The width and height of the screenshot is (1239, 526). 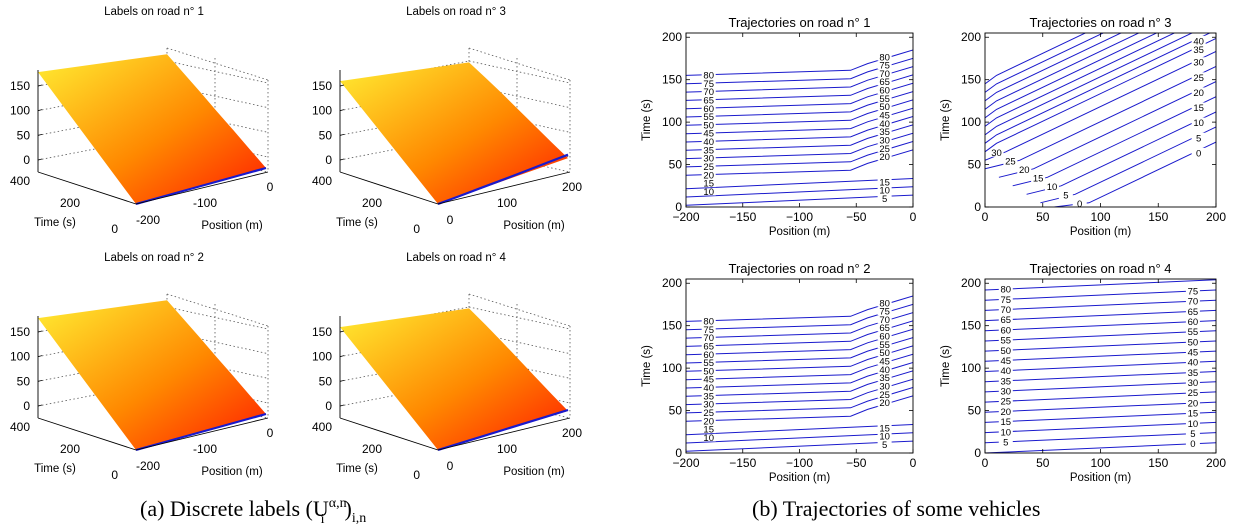 I want to click on x-tick-label: 150, so click(x=1158, y=217).